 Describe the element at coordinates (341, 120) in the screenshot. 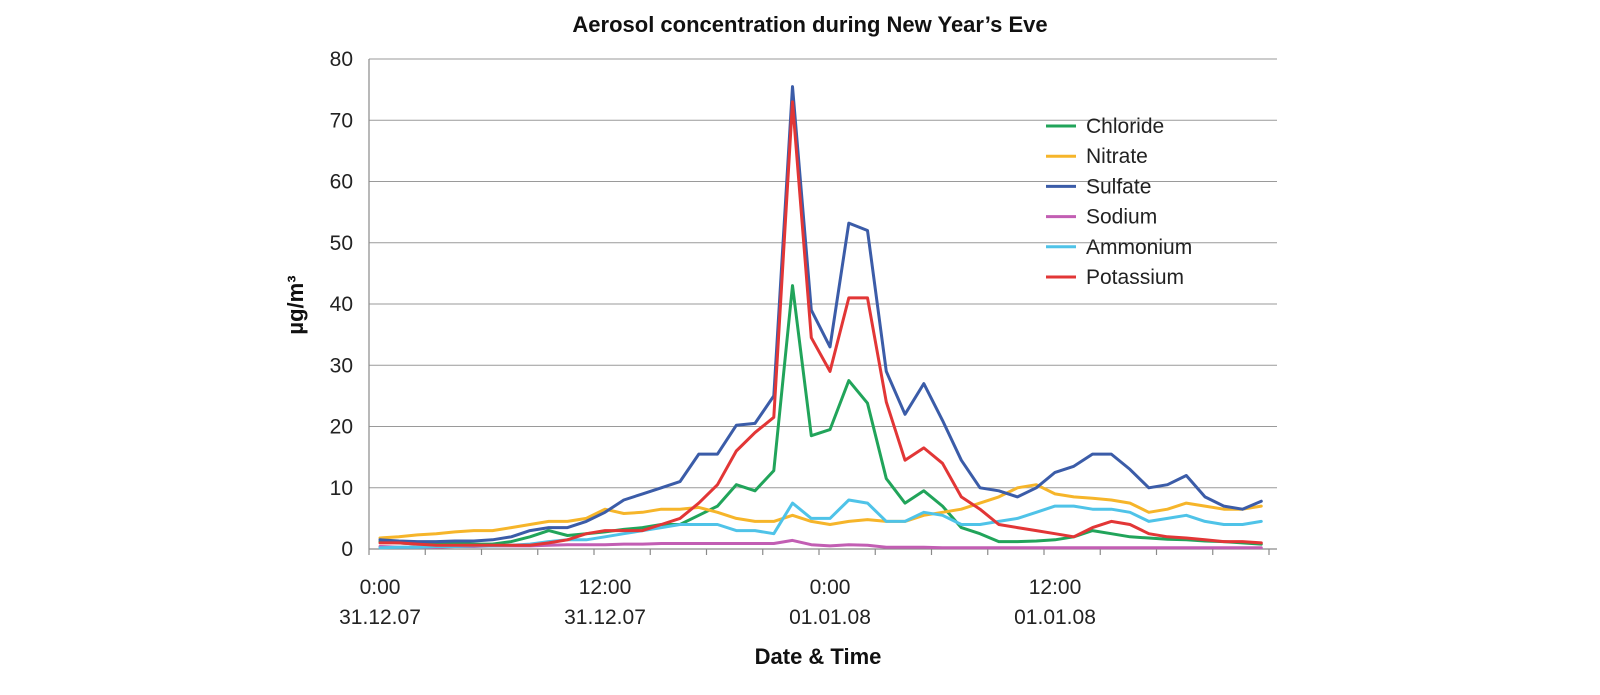

I see `y-tick-label: 70` at that location.